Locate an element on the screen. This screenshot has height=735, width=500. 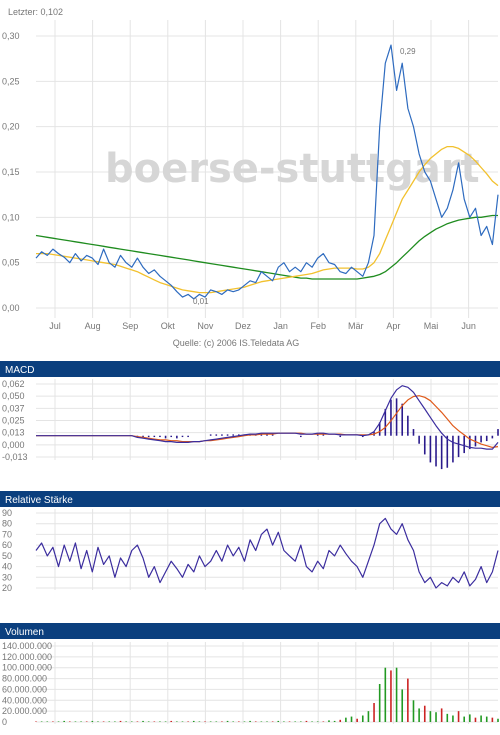
volume-header-title: Volumen is located at coordinates (24, 632).